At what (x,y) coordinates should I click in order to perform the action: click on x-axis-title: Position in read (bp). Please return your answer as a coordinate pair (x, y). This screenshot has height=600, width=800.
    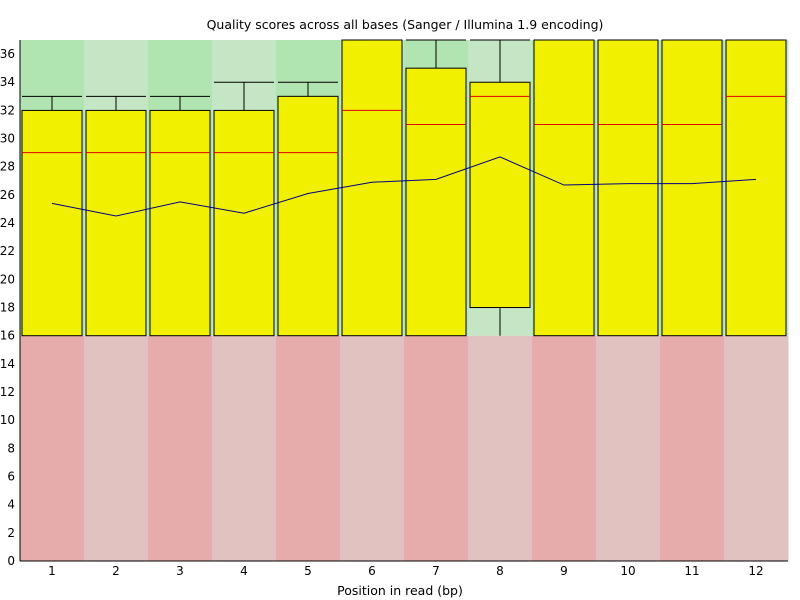
    Looking at the image, I should click on (400, 590).